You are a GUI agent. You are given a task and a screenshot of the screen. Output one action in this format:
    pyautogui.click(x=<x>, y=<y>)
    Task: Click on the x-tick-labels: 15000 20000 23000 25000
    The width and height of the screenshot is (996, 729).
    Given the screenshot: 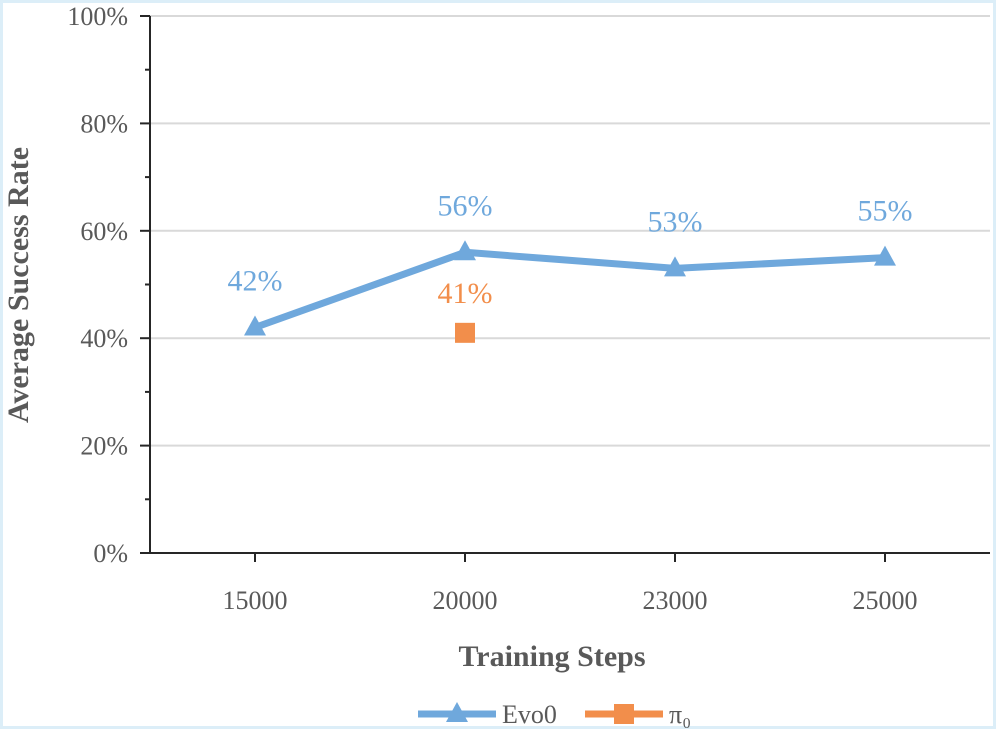 What is the action you would take?
    pyautogui.click(x=570, y=600)
    